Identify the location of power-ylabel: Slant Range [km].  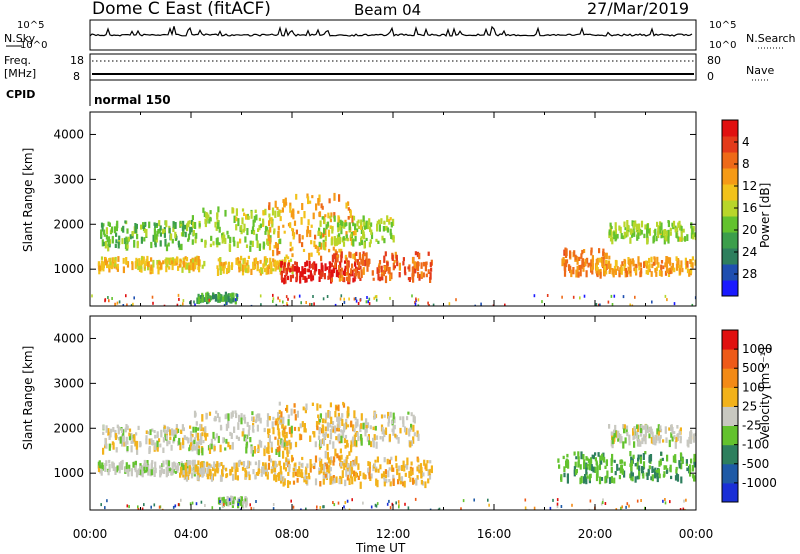
(28, 200).